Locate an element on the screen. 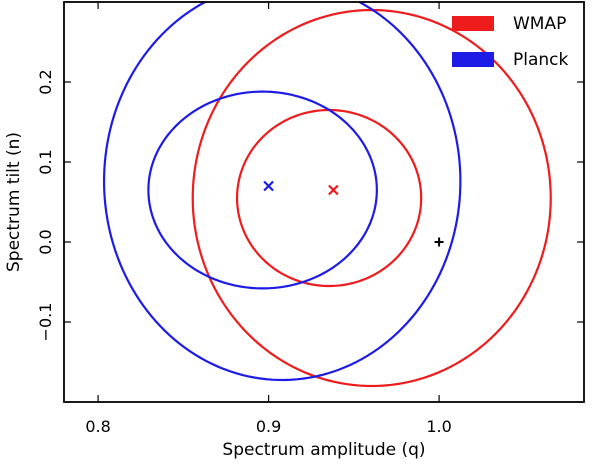 This screenshot has height=466, width=600. legend: WMAP Planck is located at coordinates (510, 42).